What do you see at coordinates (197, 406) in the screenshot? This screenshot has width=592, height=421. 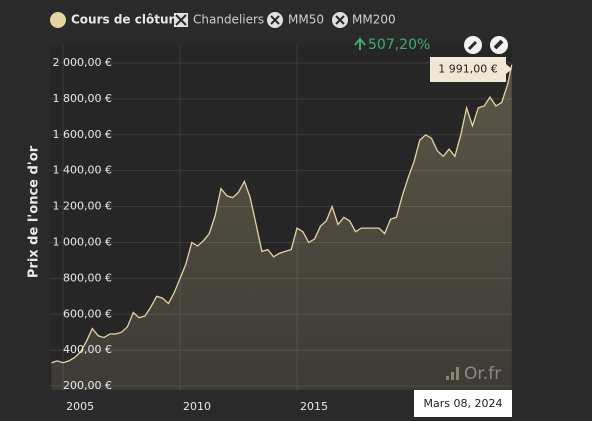 I see `x-tick-label: 2010` at bounding box center [197, 406].